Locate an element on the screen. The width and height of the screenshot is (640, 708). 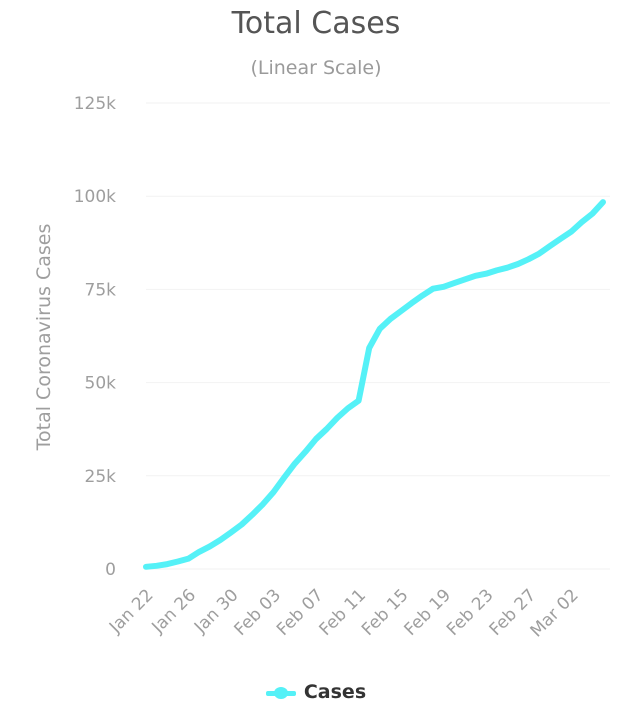
chart-title: Total Cases is located at coordinates (316, 23).